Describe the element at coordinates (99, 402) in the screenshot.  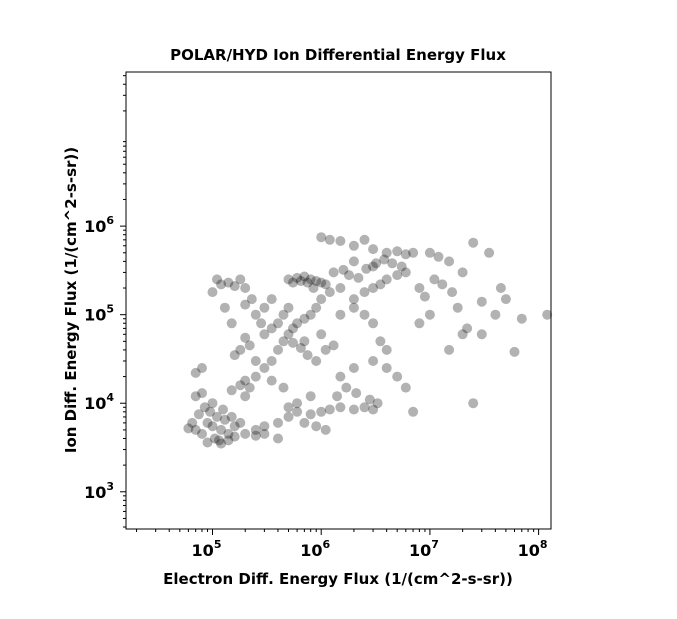
I see `y-tick-label: 104` at that location.